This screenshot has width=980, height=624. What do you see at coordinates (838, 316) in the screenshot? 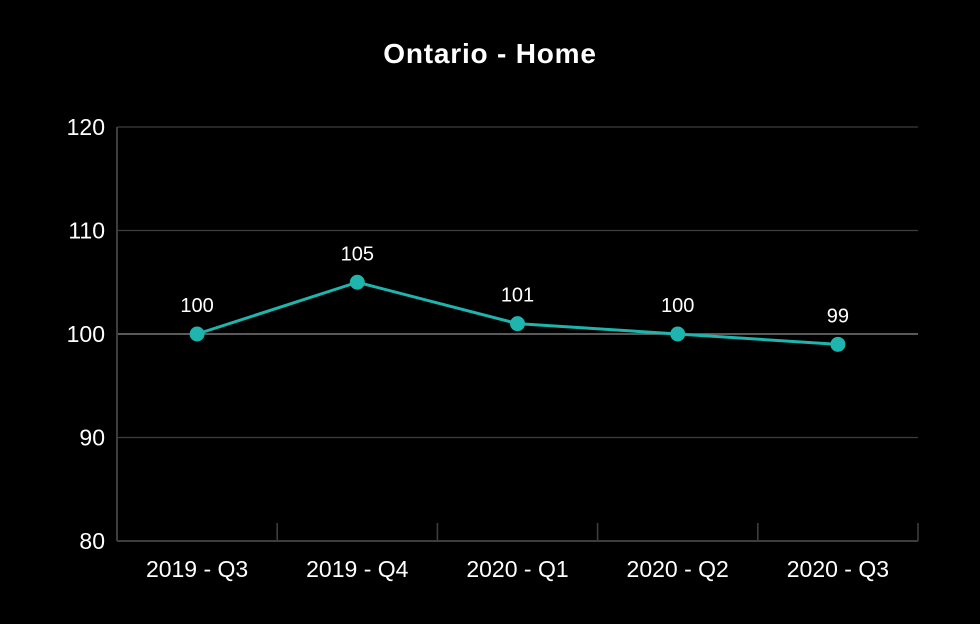
I see `data-point-label: 99` at bounding box center [838, 316].